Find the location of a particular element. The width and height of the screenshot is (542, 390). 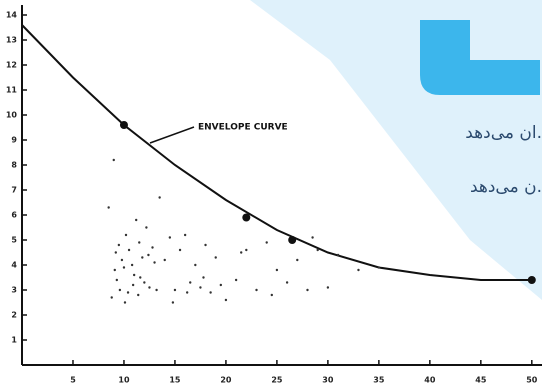

x-tick-label: 50 is located at coordinates (532, 380).